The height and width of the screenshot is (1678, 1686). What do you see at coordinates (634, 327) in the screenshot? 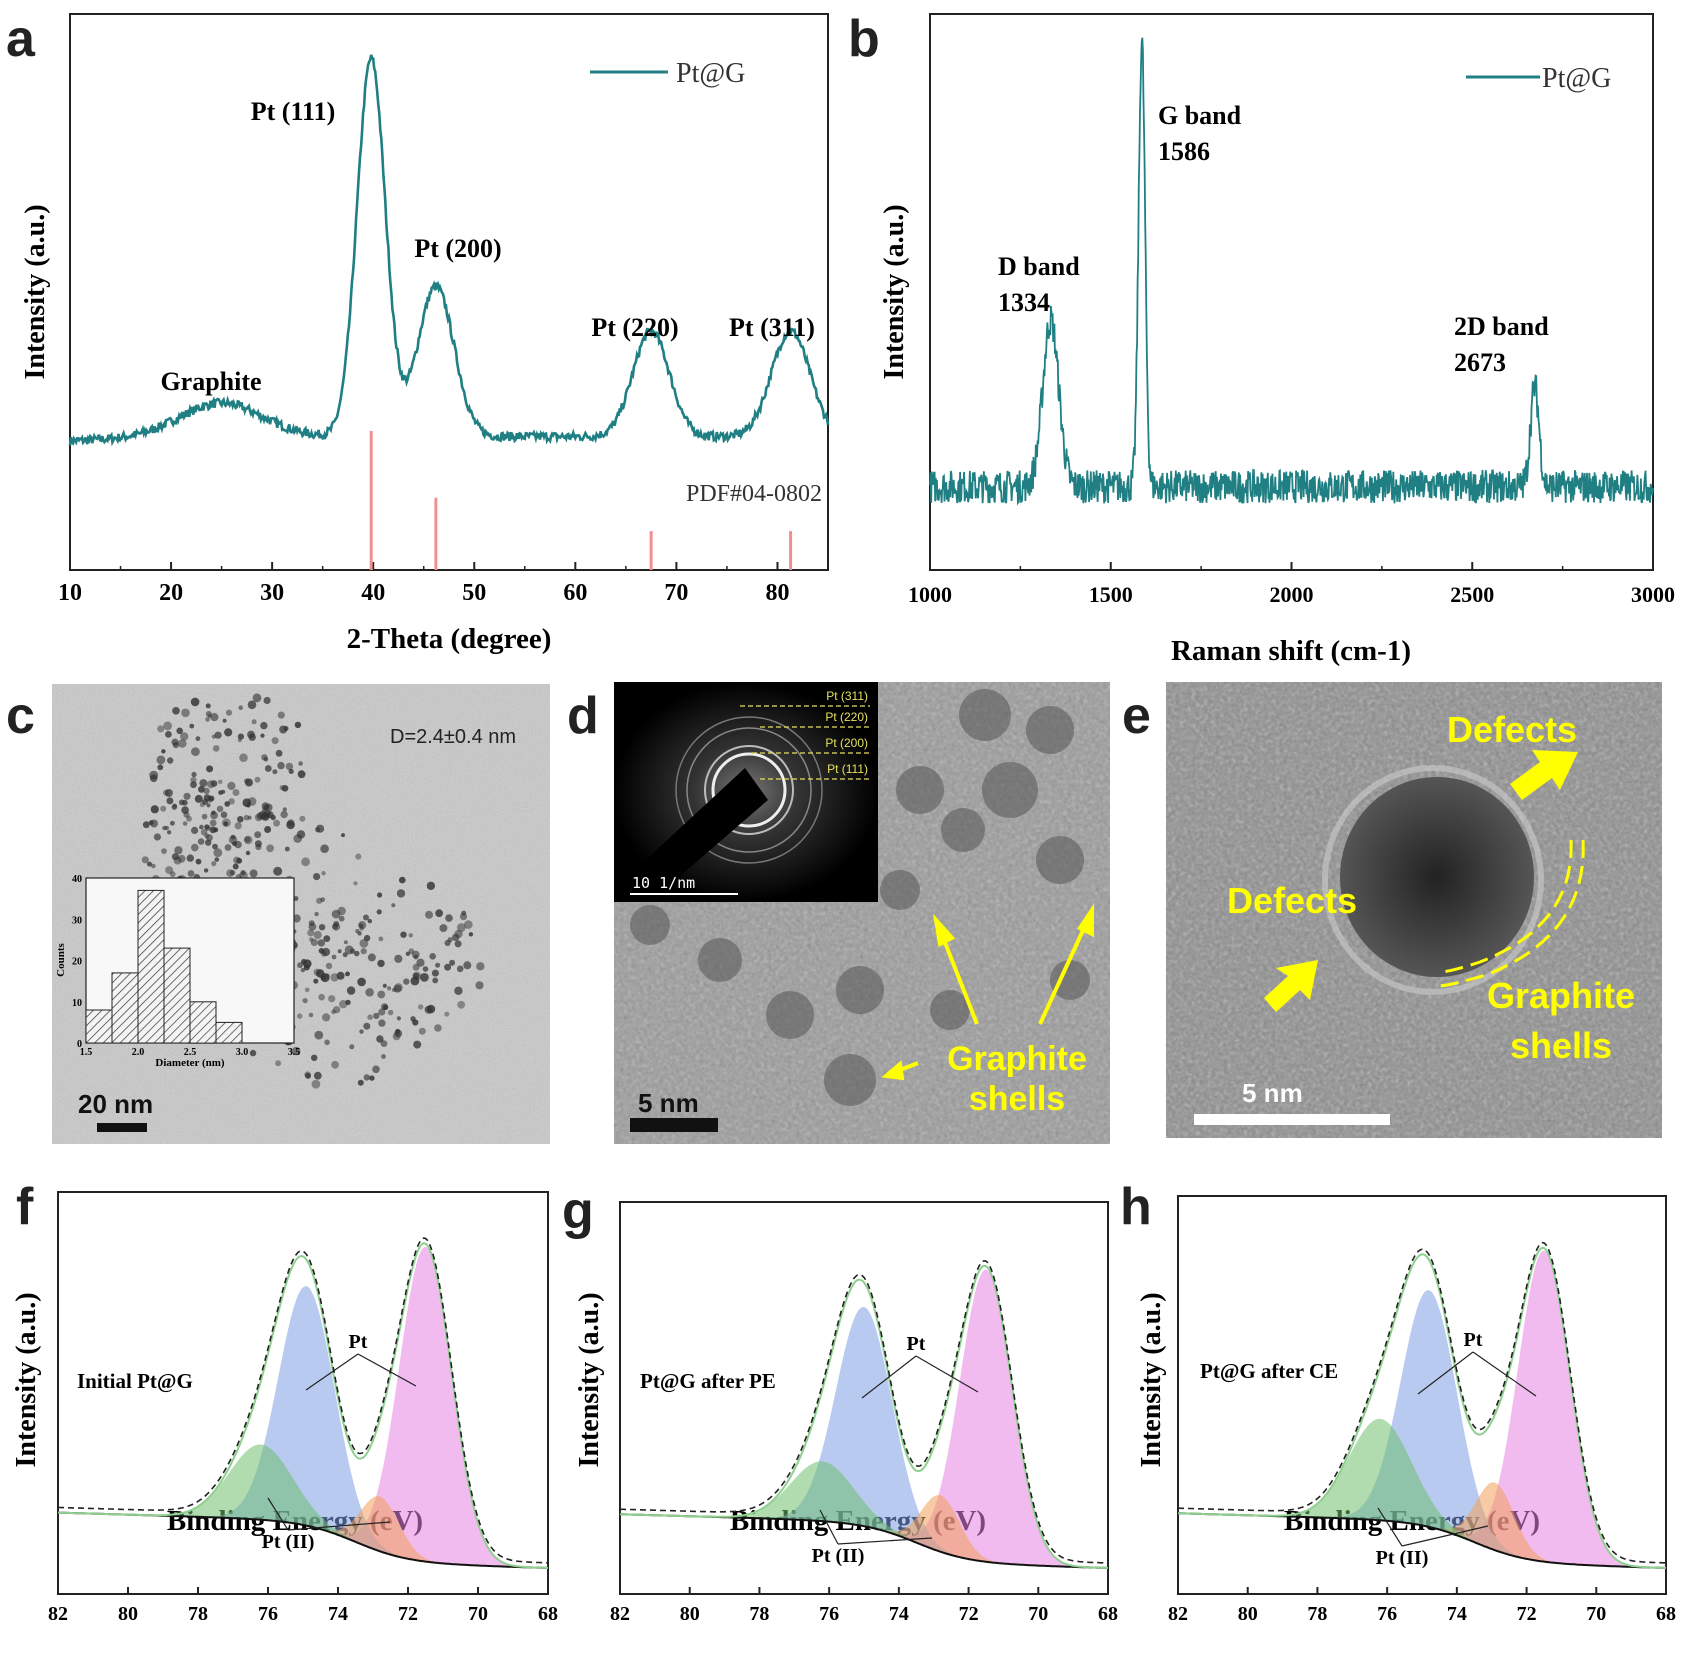
I see `peak-label-pt220: Pt (220)` at bounding box center [634, 327].